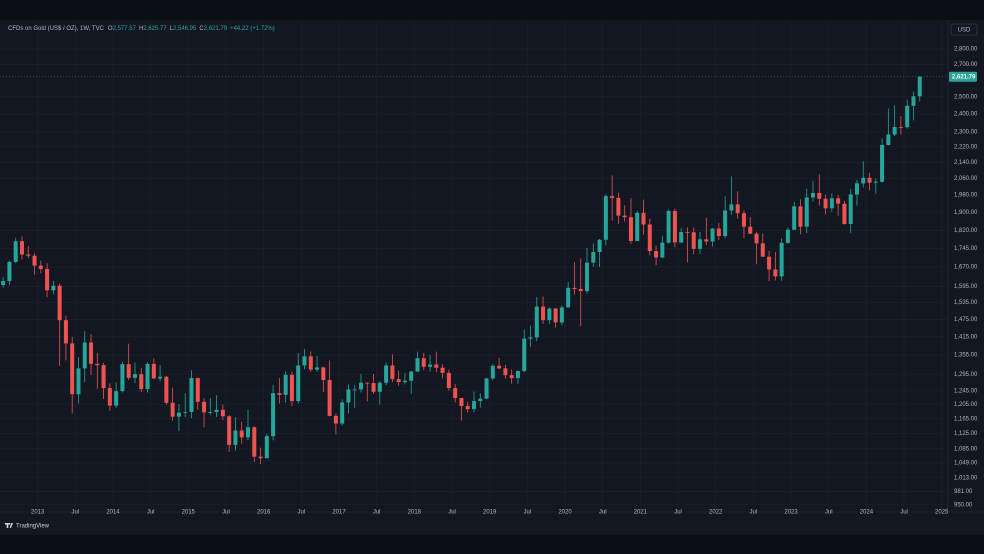 This screenshot has width=984, height=554. I want to click on y-tick-label: 1,165.00, so click(966, 419).